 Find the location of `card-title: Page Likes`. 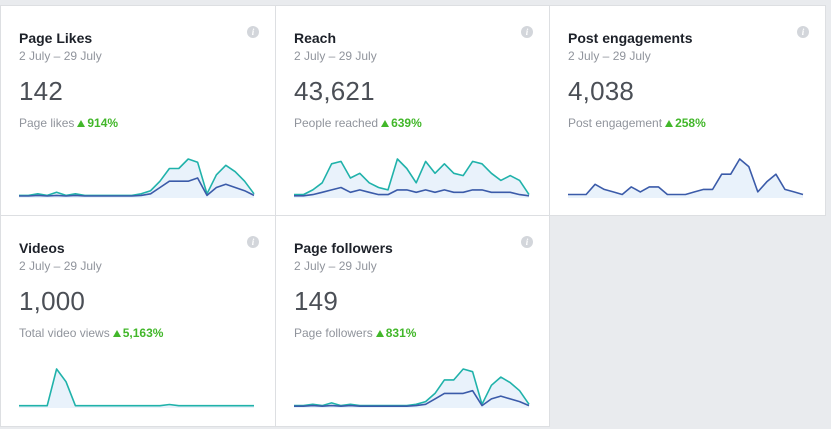

card-title: Page Likes is located at coordinates (56, 38).